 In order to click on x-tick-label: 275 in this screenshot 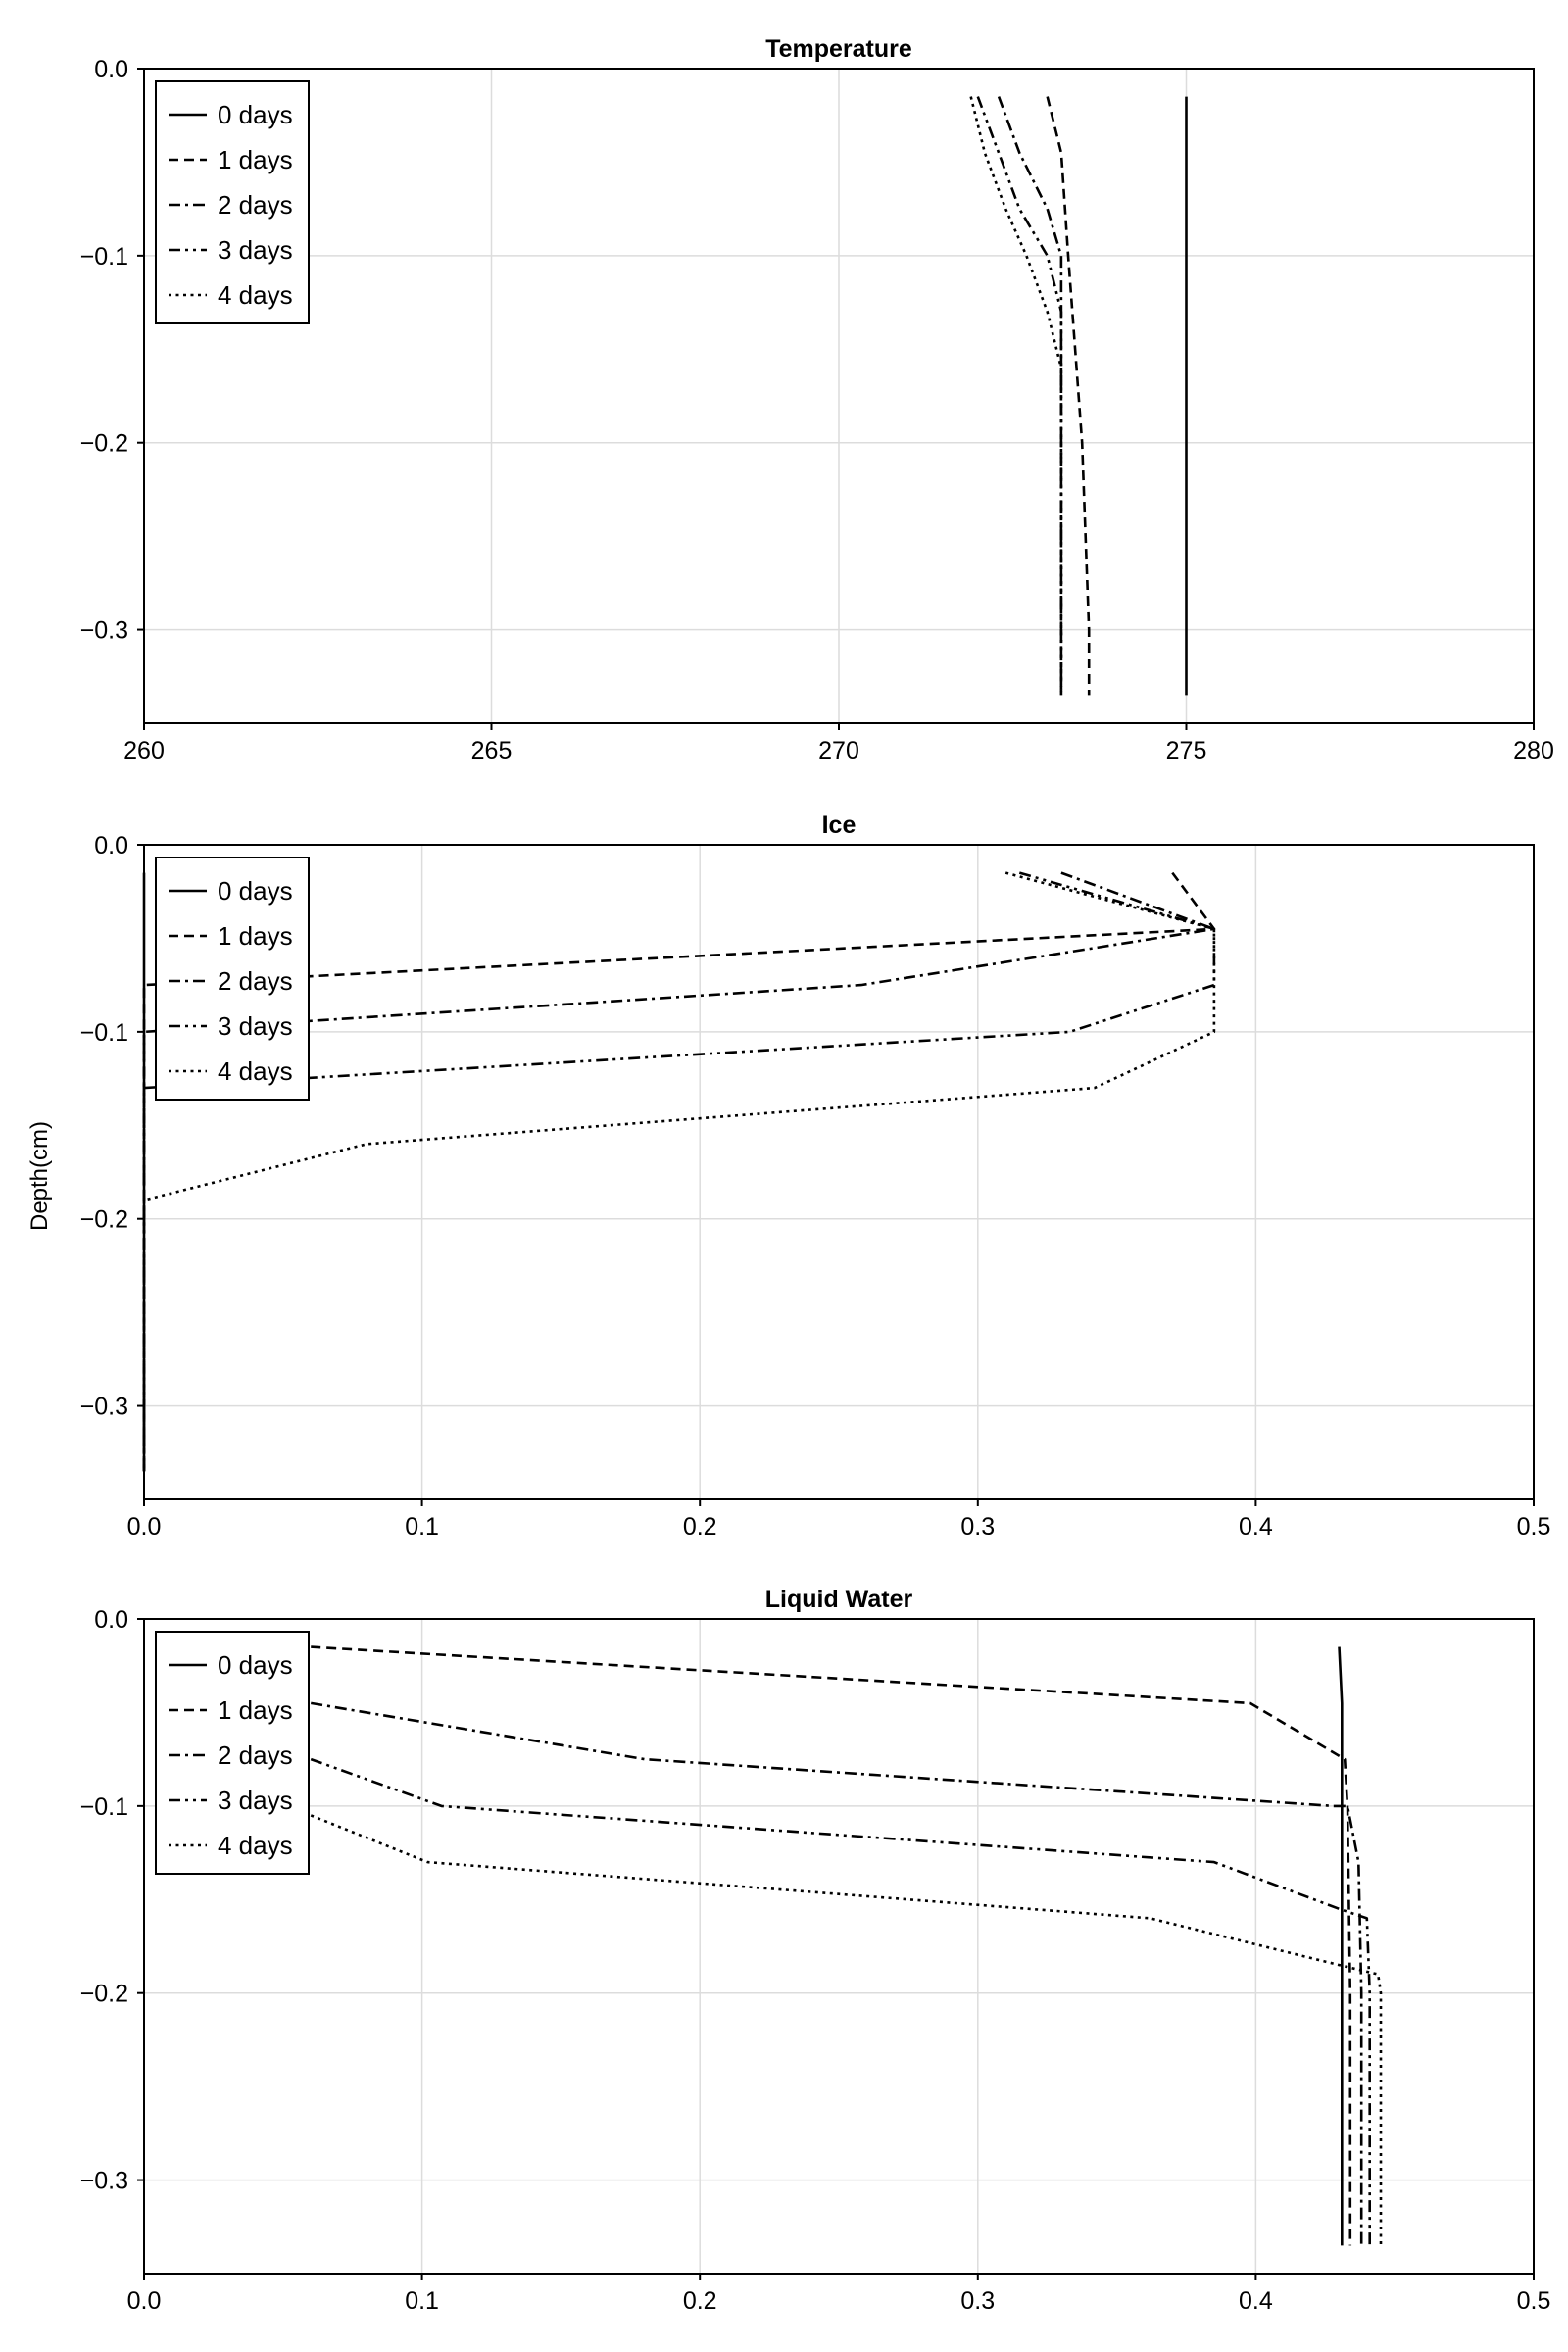, I will do `click(1186, 750)`.